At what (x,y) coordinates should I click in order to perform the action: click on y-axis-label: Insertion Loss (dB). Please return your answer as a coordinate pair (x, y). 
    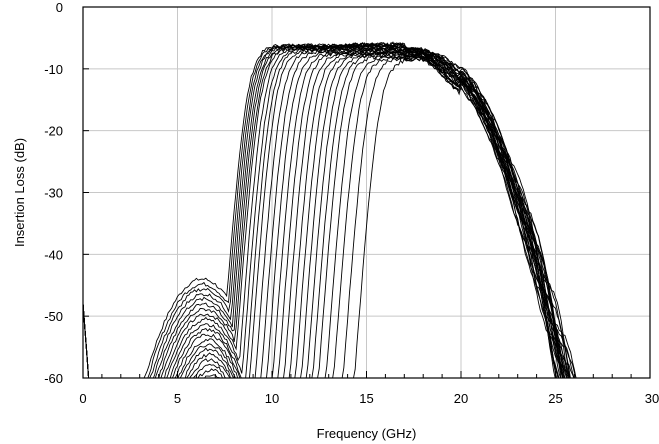
    Looking at the image, I should click on (19, 192).